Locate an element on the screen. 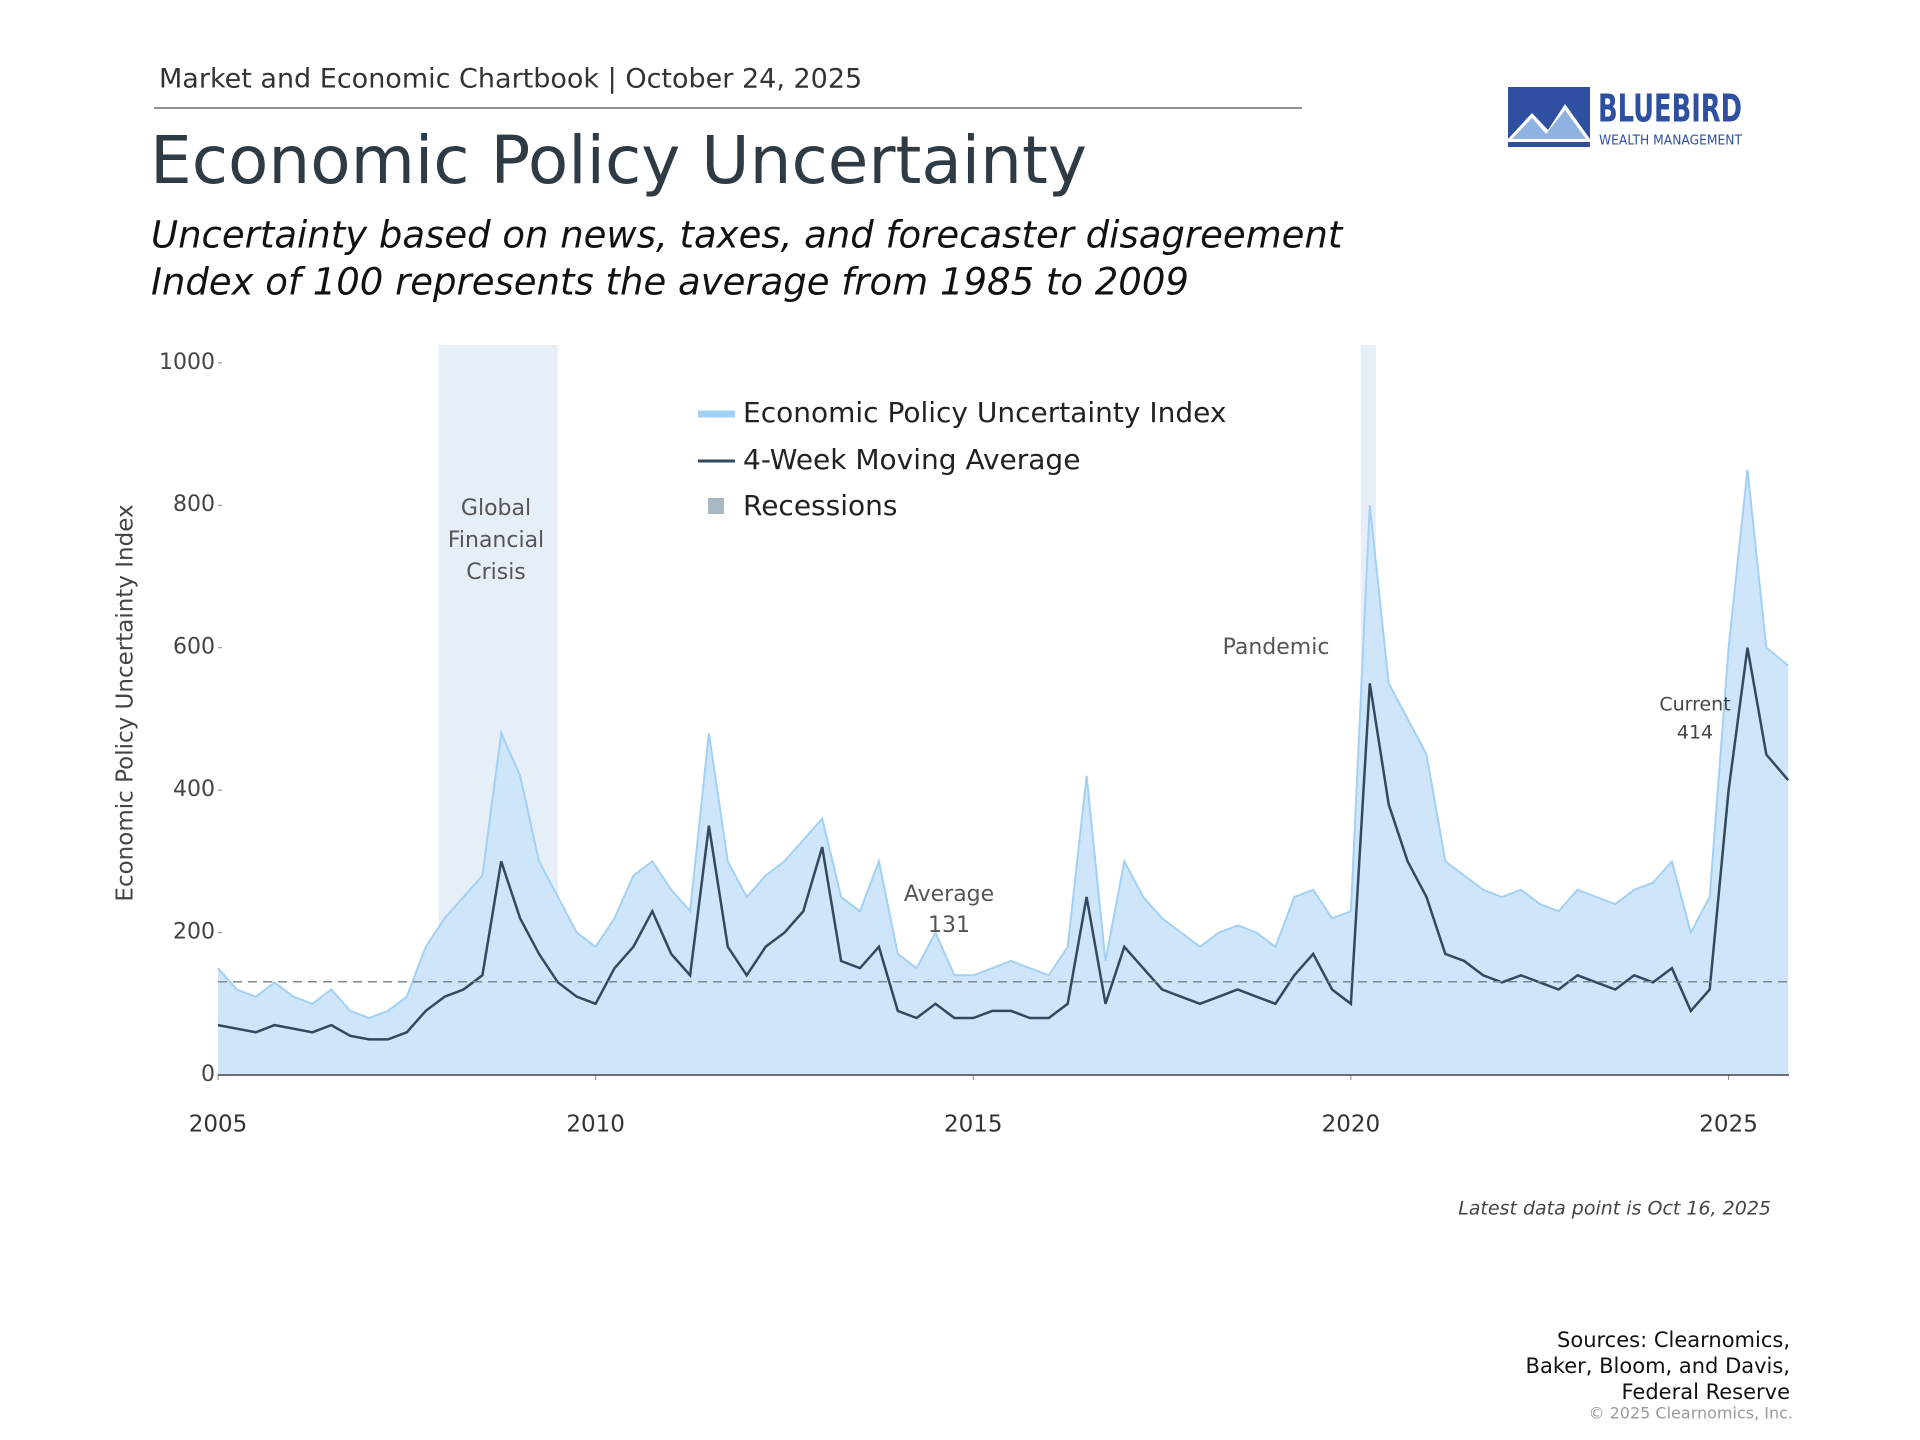  logo-icon is located at coordinates (1549, 117).